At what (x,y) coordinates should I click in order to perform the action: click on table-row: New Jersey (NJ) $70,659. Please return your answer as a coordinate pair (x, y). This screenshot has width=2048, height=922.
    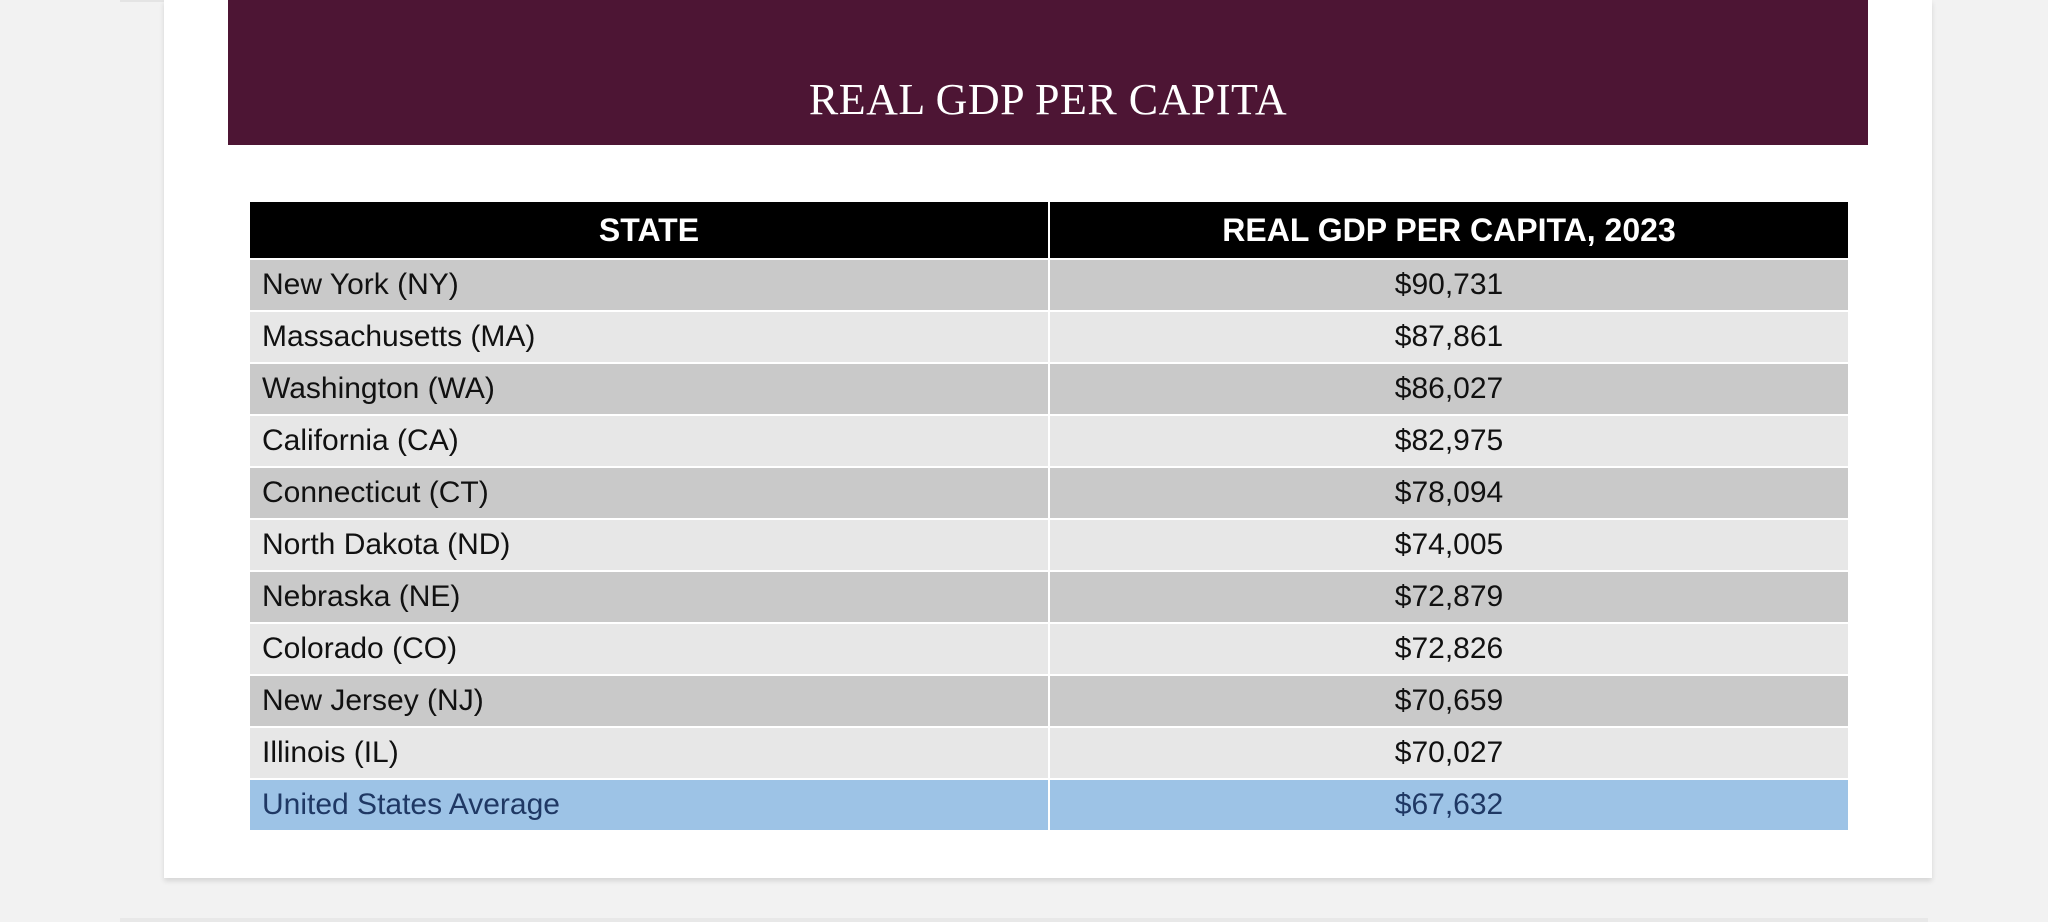
    Looking at the image, I should click on (1049, 701).